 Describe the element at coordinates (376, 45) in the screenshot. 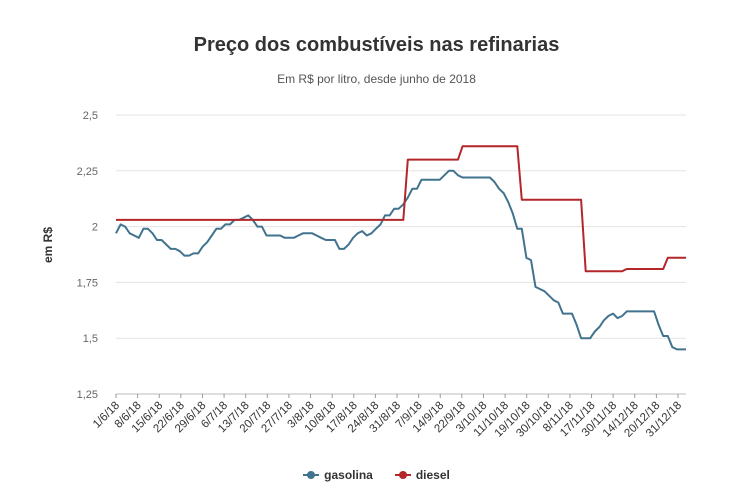

I see `chart-title: Preço dos combustíveis nas refinarias` at that location.